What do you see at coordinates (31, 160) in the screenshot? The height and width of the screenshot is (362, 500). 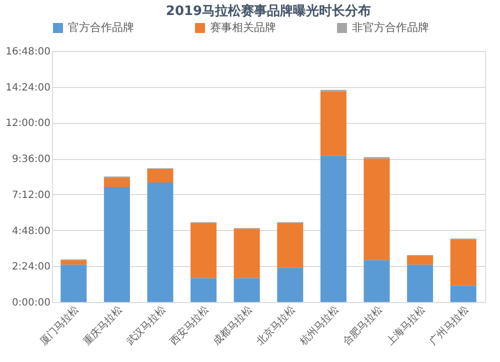 I see `y-tick-label: 9:36:00` at bounding box center [31, 160].